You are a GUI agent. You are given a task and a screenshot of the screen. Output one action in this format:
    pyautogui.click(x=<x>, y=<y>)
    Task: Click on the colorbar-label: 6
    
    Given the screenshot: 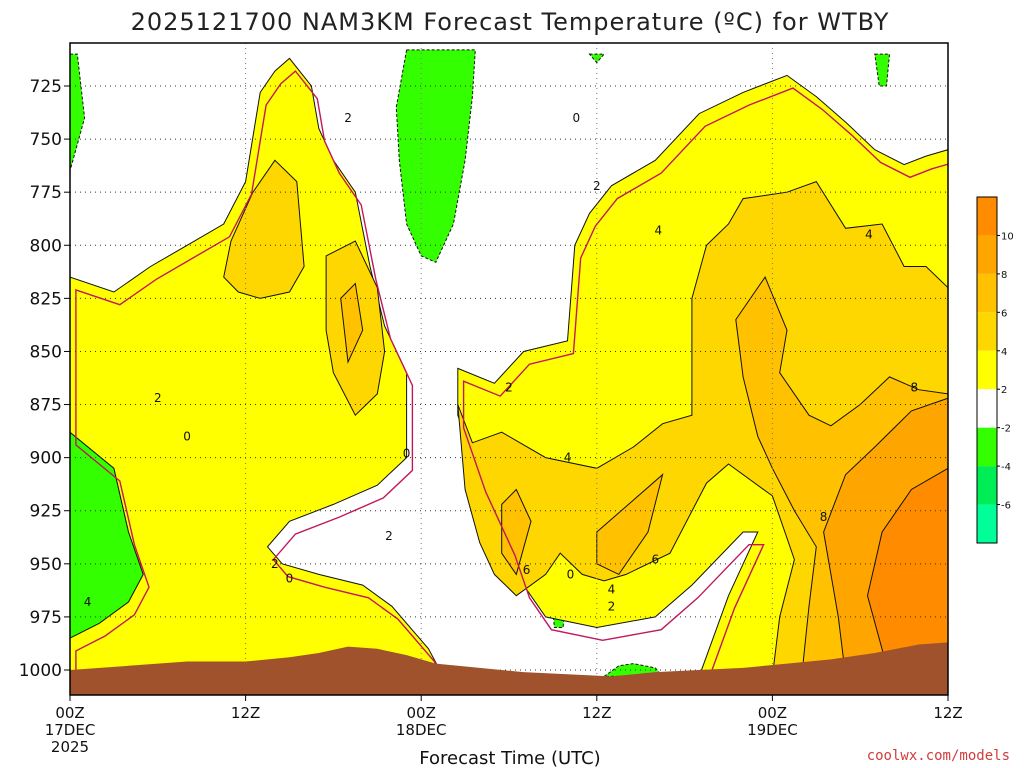 What is the action you would take?
    pyautogui.click(x=1004, y=313)
    